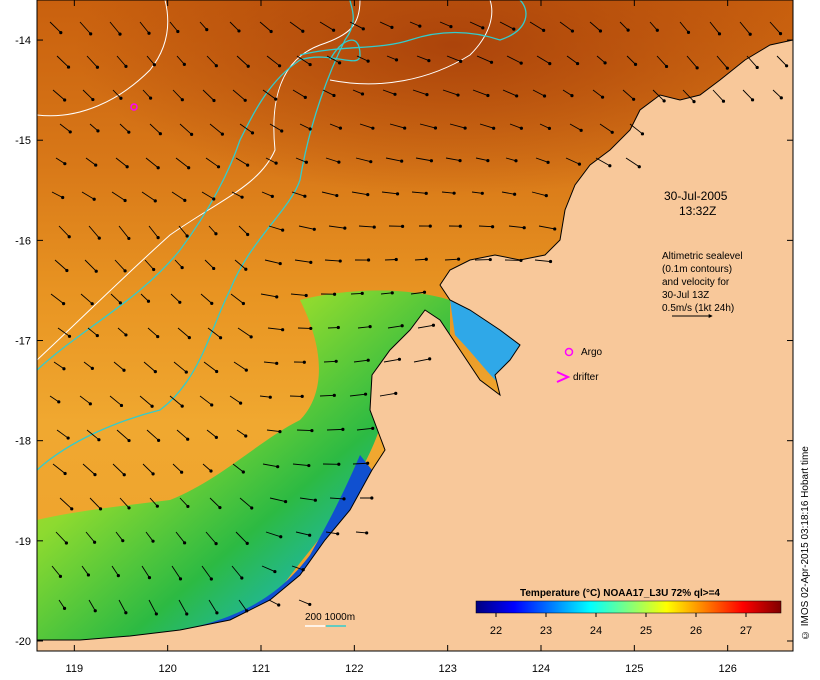 This screenshot has width=820, height=680. What do you see at coordinates (727, 669) in the screenshot?
I see `lon-tick-label: 126` at bounding box center [727, 669].